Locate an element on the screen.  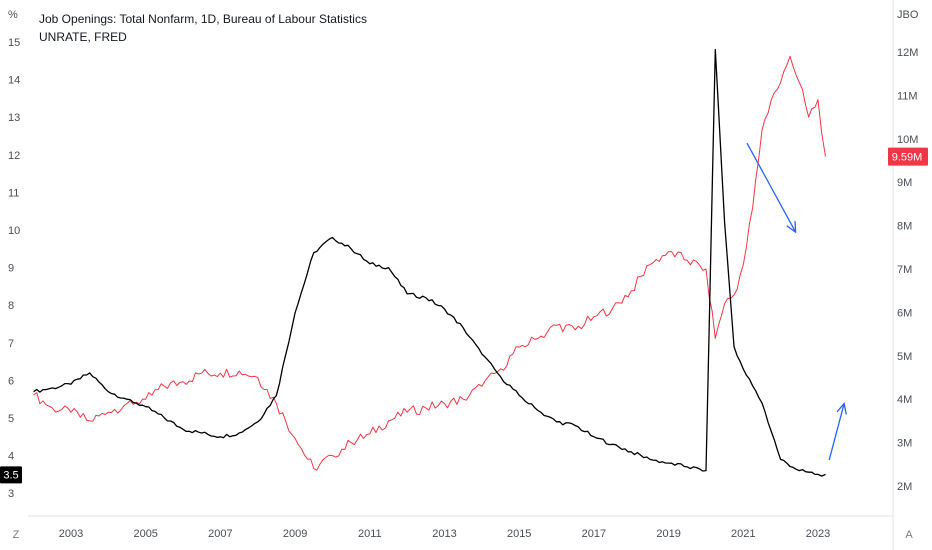
left-axis-unit: % is located at coordinates (13, 15).